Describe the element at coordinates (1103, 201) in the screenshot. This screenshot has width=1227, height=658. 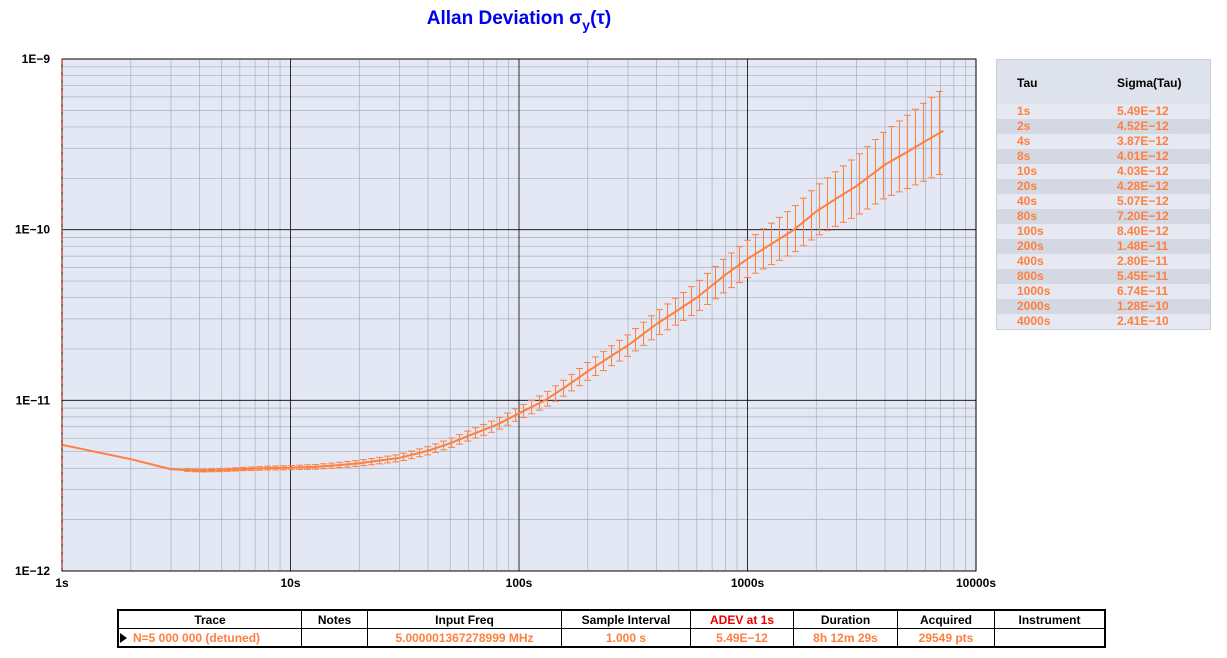
I see `tau-table-row: 40s 5.07E−12` at that location.